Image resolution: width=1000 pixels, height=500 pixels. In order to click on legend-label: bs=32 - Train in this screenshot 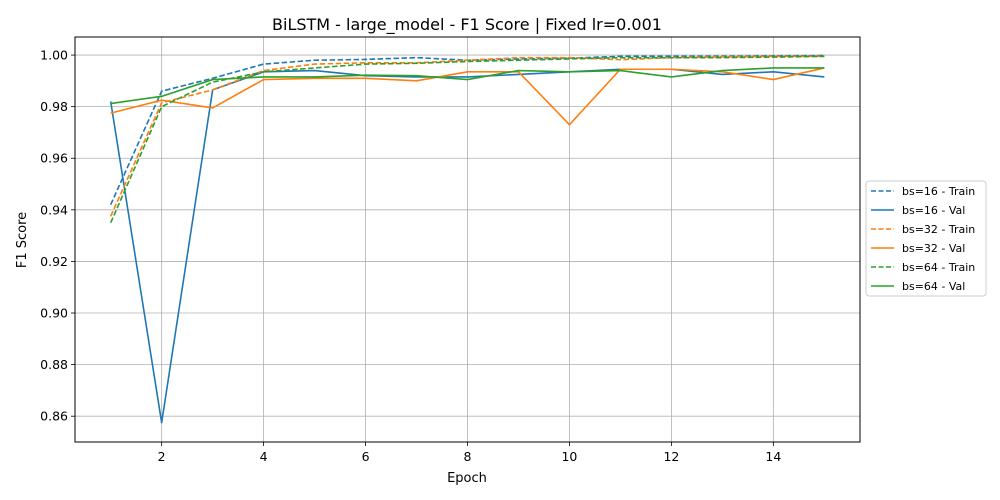, I will do `click(938, 229)`.